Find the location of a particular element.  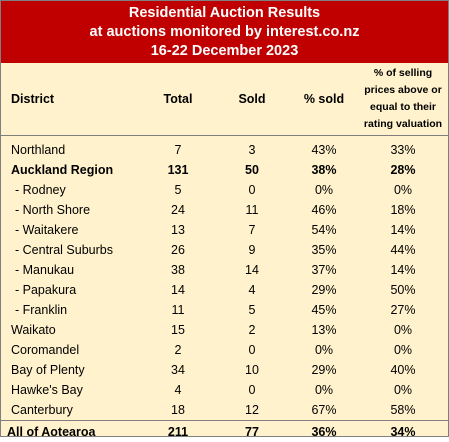

cell-district: Waikato is located at coordinates (71, 330).